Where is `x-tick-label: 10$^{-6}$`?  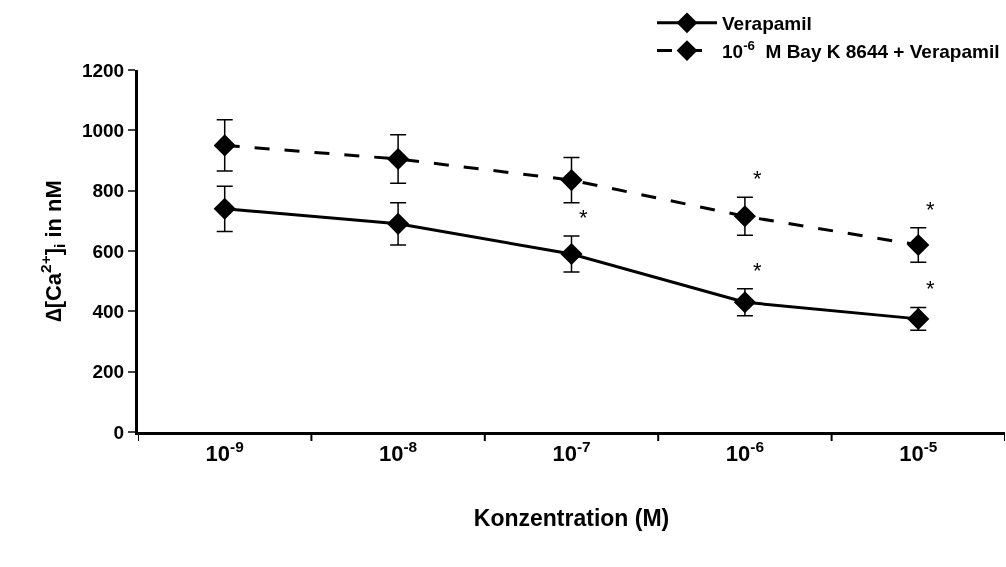 x-tick-label: 10$^{-6}$ is located at coordinates (744, 452).